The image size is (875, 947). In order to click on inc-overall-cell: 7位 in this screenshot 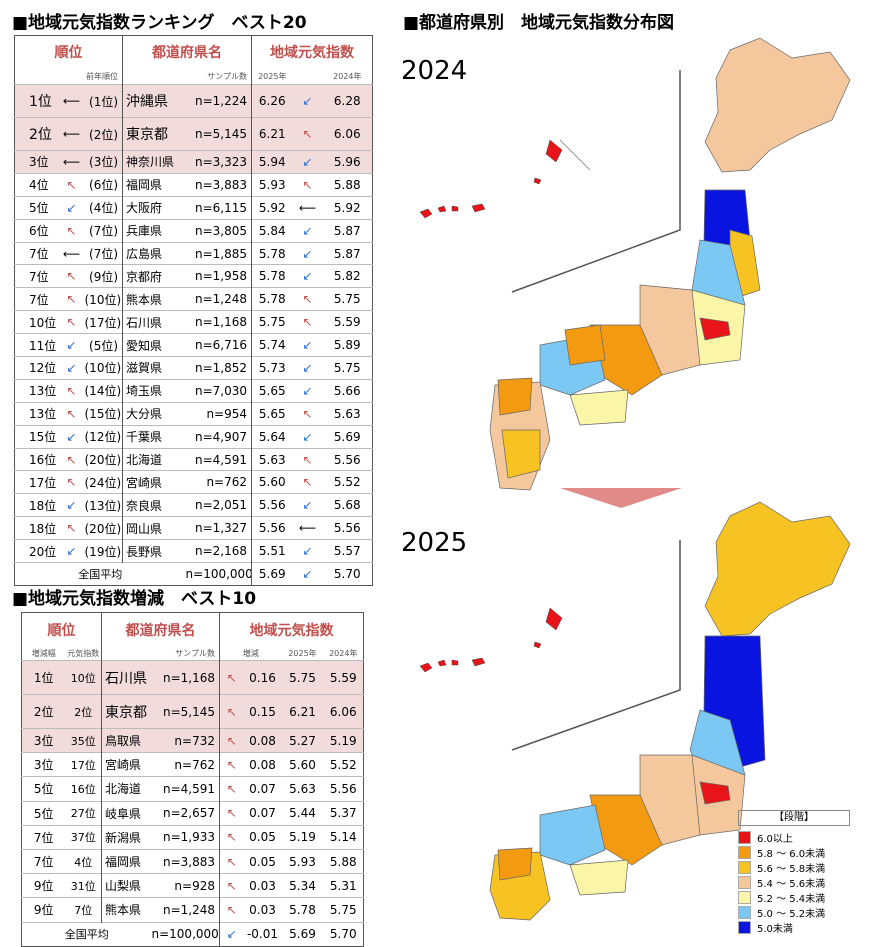, I will do `click(83, 909)`.